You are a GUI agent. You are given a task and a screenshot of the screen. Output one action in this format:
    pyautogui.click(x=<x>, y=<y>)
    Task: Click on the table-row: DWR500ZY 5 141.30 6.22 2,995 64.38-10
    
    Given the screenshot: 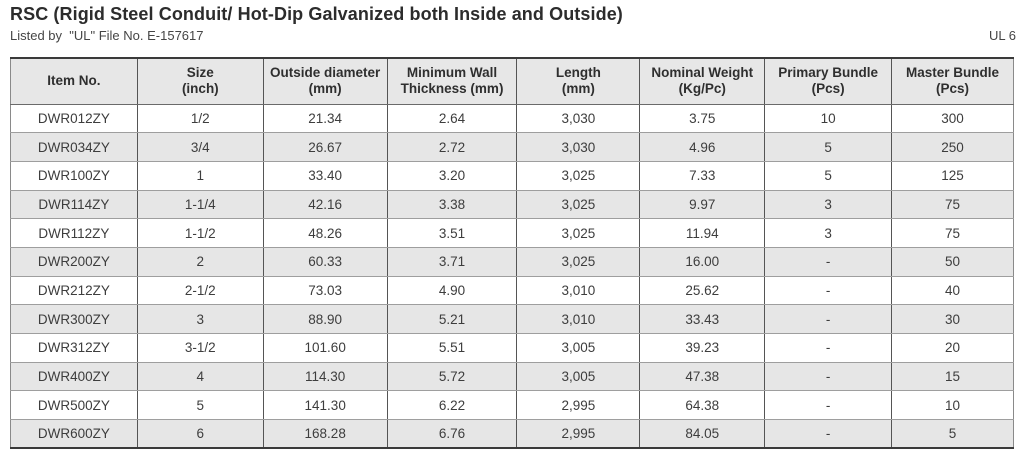 What is the action you would take?
    pyautogui.click(x=512, y=405)
    